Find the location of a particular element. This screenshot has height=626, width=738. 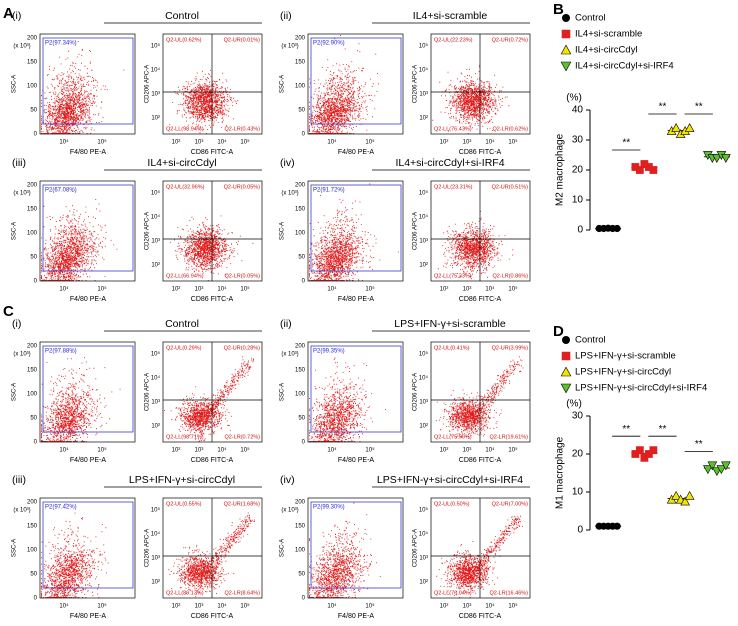

quadrant-ll: Q2-LL(66.94%) is located at coordinates (185, 276).